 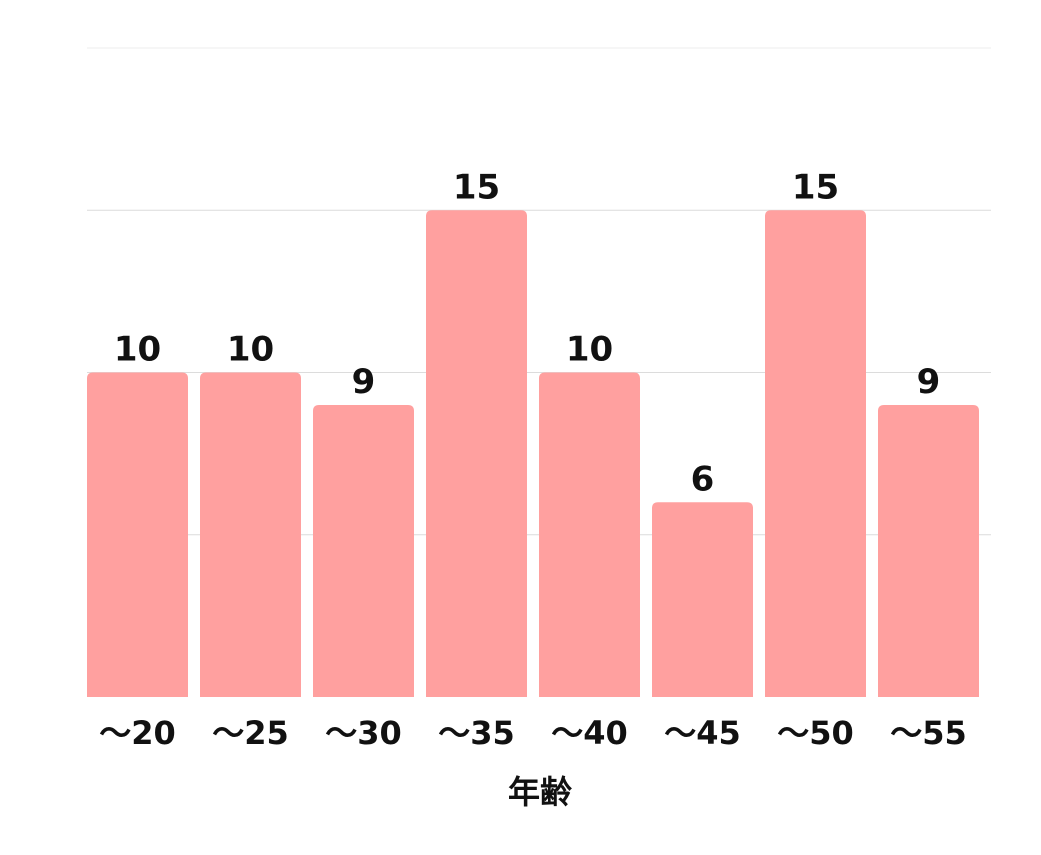 I want to click on x-tick-label-4: ～40, so click(x=589, y=733).